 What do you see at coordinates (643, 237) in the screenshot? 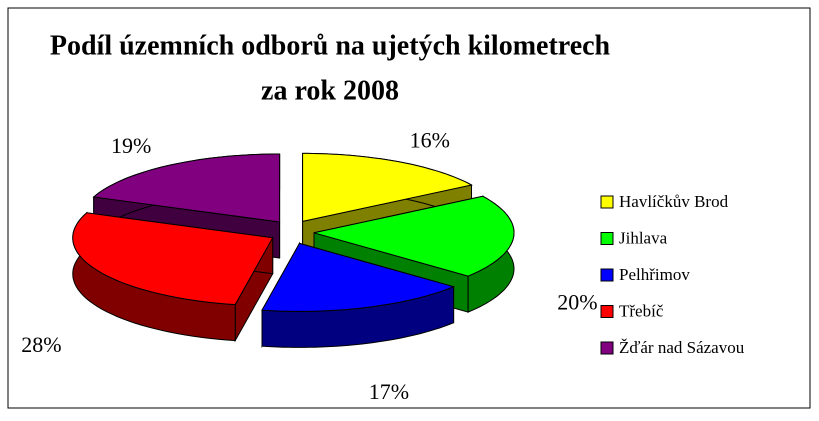
I see `legend-label: Jihlava` at bounding box center [643, 237].